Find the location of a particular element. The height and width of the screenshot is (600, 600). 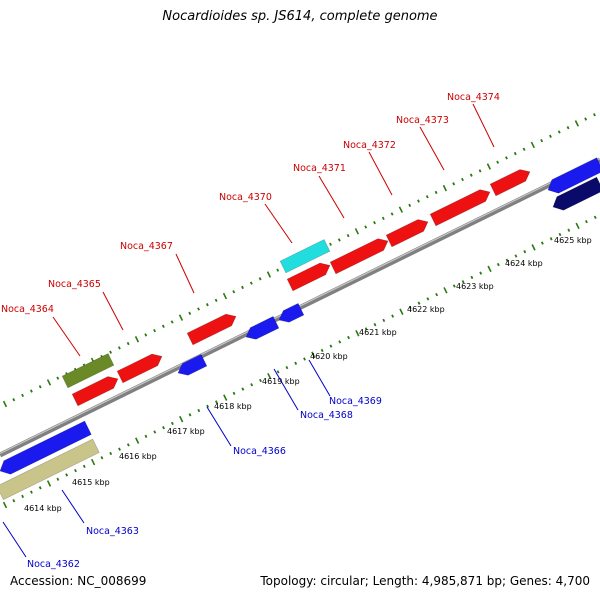

gene-label-upper: Noca_4364 is located at coordinates (27, 309).